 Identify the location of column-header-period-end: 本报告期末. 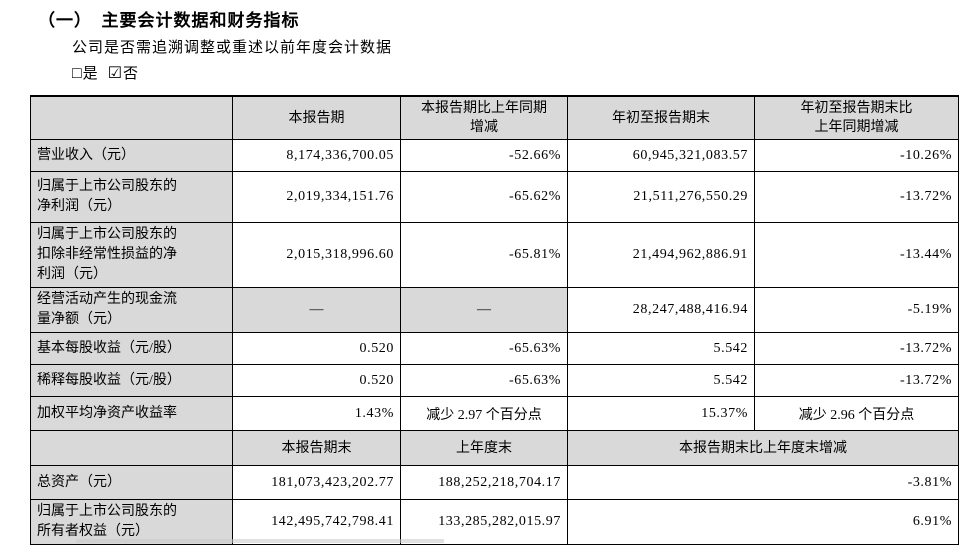
(316, 448).